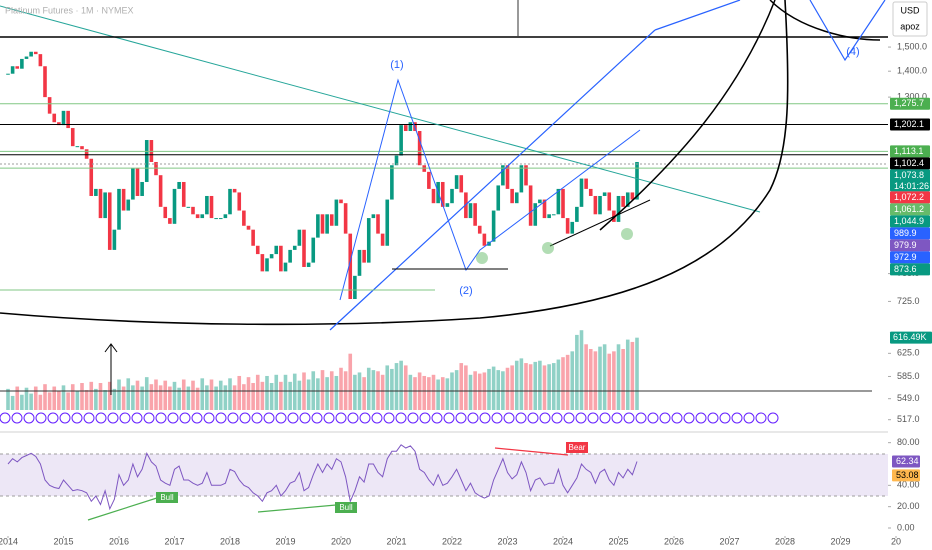  Describe the element at coordinates (563, 541) in the screenshot. I see `x-tick-label: 2024` at that location.